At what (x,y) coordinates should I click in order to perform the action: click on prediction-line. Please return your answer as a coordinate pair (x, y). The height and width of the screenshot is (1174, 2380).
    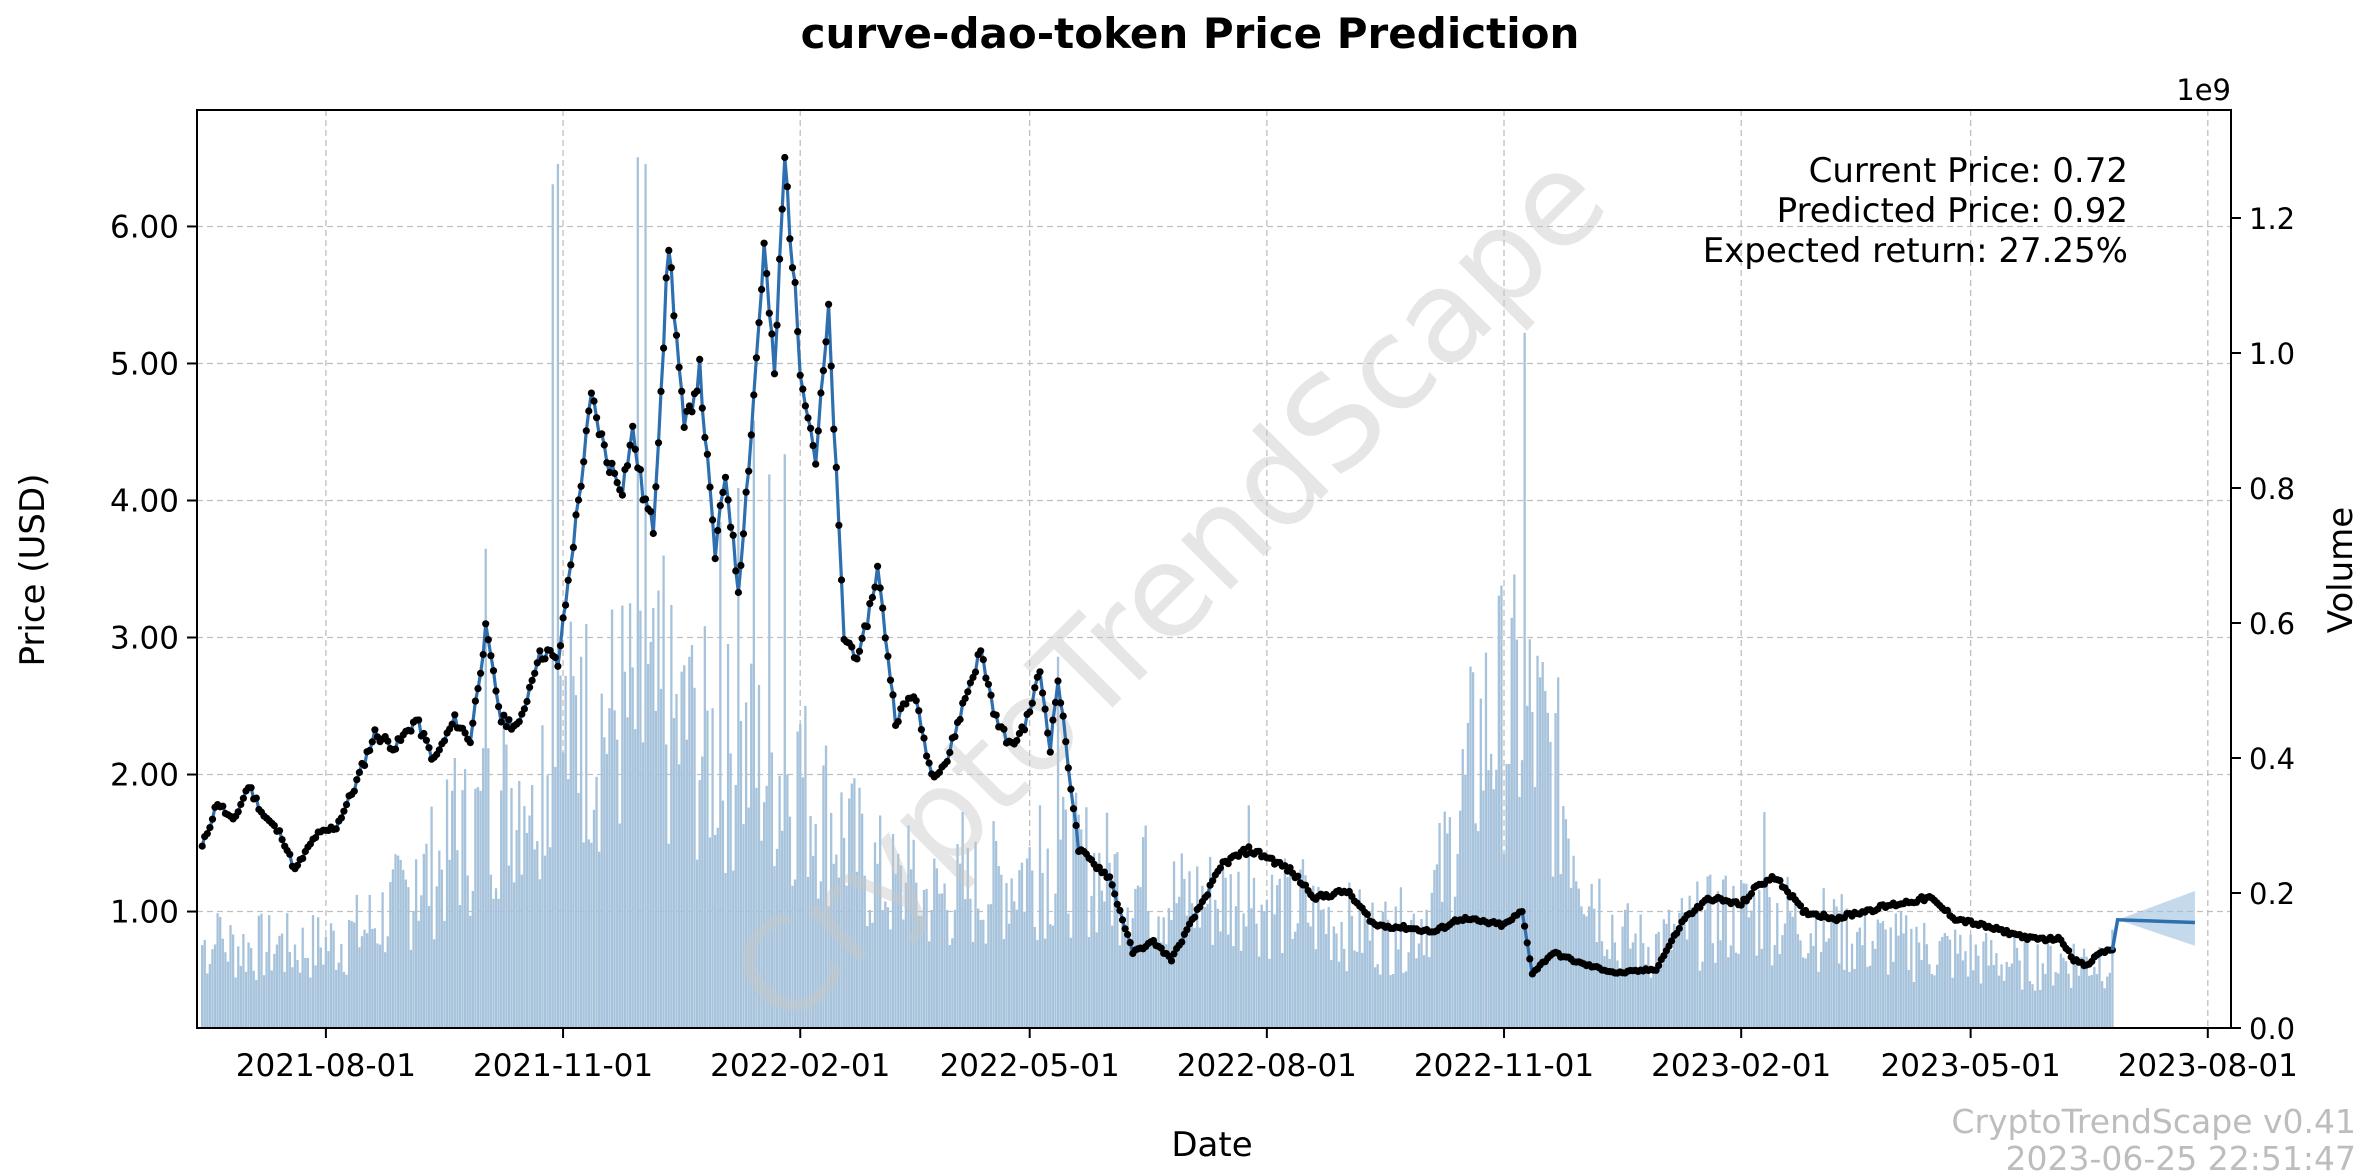
    Looking at the image, I should click on (2152, 934).